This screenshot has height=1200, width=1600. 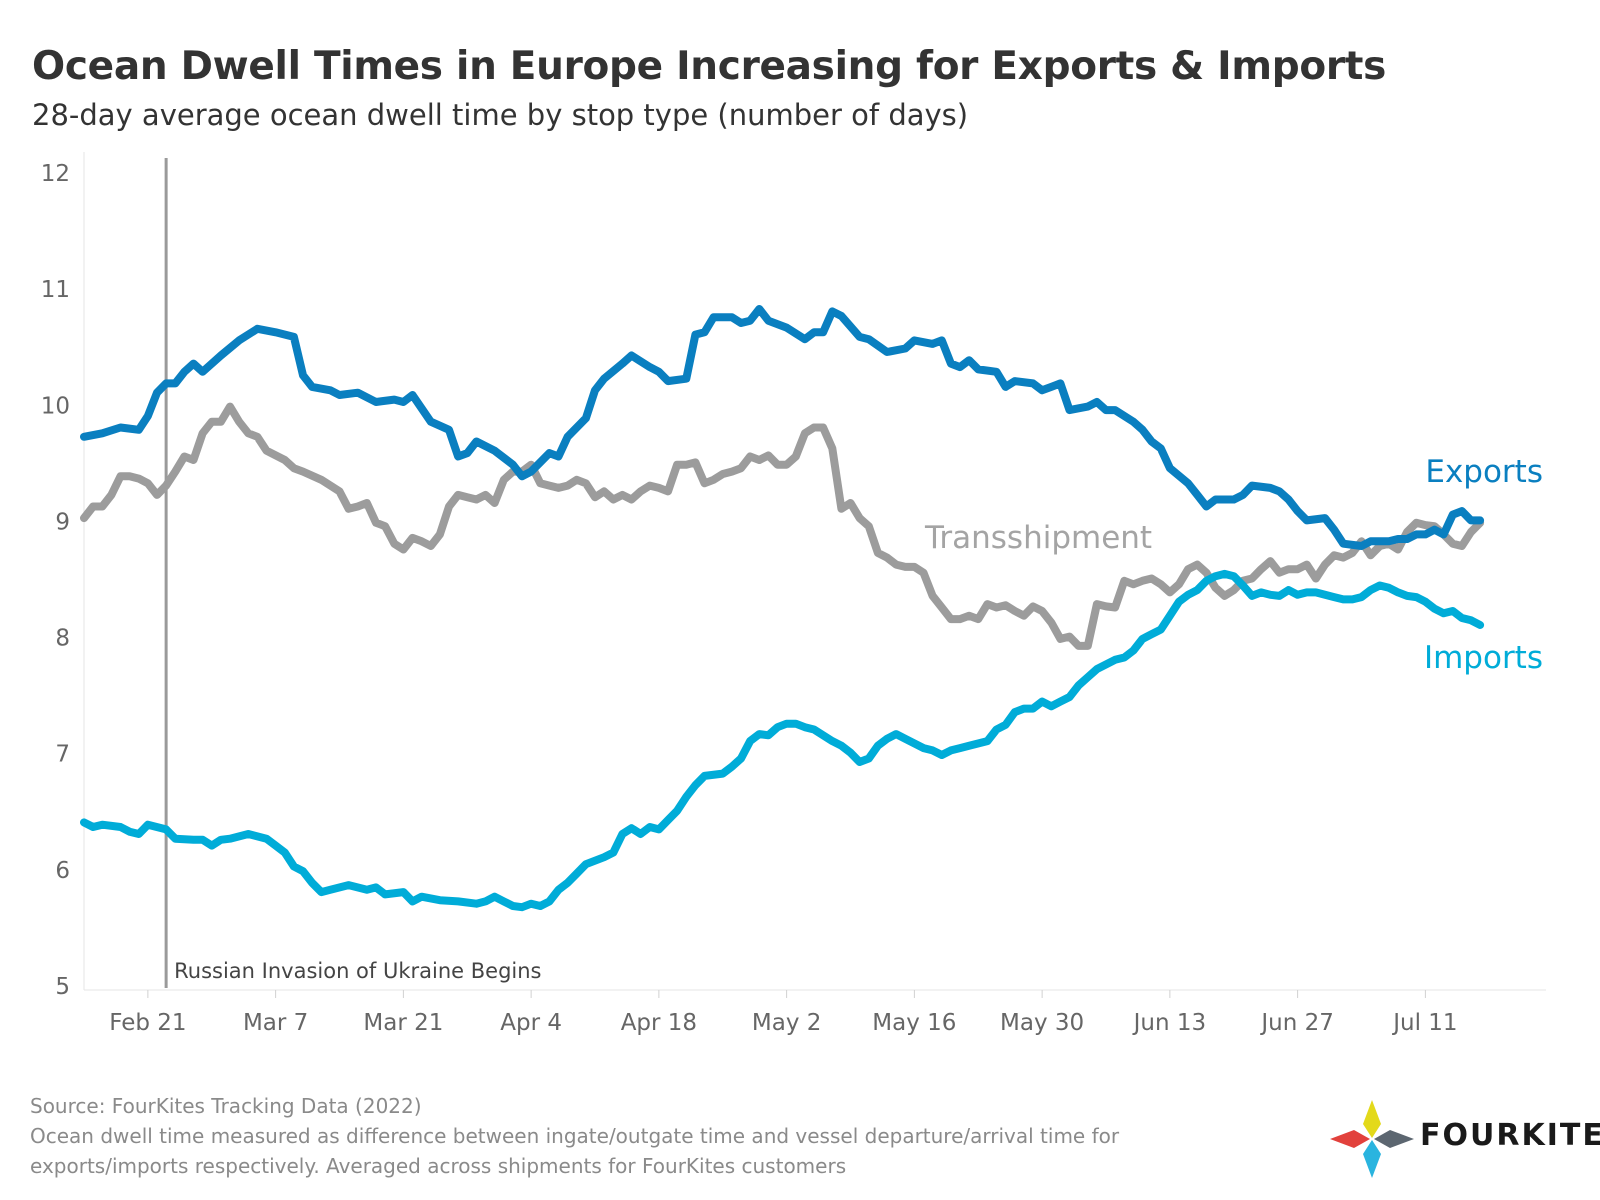 I want to click on kite-icon, so click(x=1372, y=1139).